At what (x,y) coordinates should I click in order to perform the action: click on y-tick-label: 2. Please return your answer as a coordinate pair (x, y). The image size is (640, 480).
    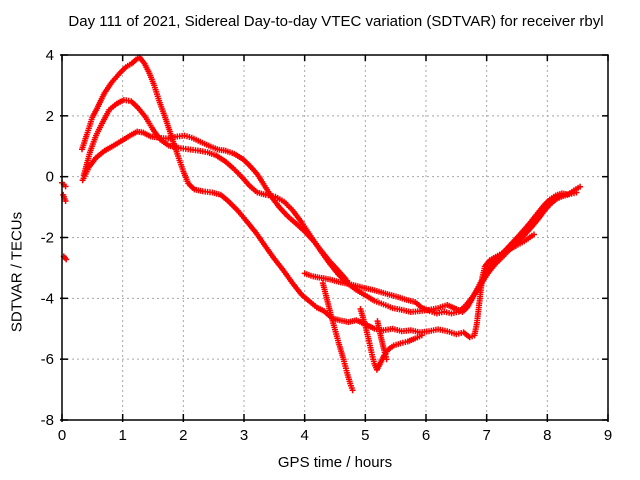
    Looking at the image, I should click on (50, 116).